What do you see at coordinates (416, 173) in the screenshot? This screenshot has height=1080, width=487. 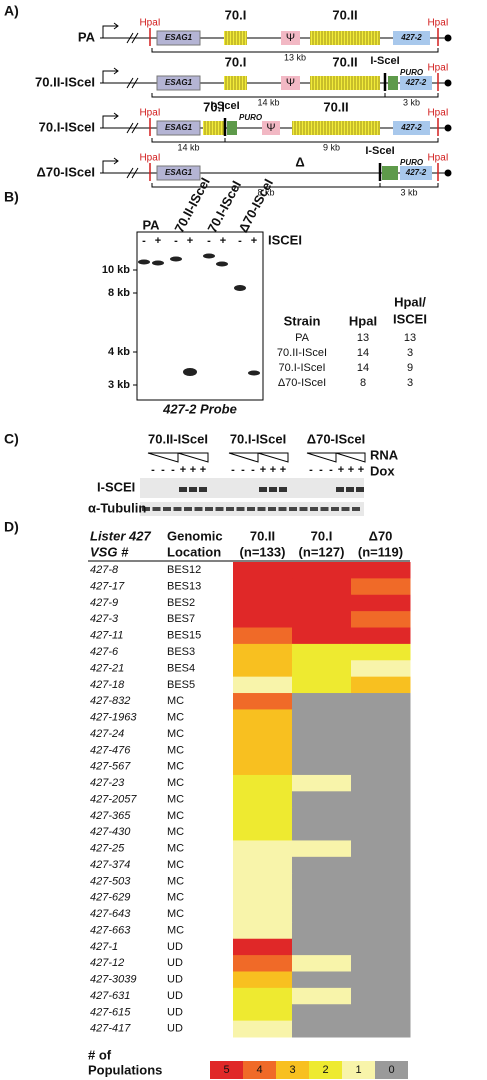 I see `vsg-box` at bounding box center [416, 173].